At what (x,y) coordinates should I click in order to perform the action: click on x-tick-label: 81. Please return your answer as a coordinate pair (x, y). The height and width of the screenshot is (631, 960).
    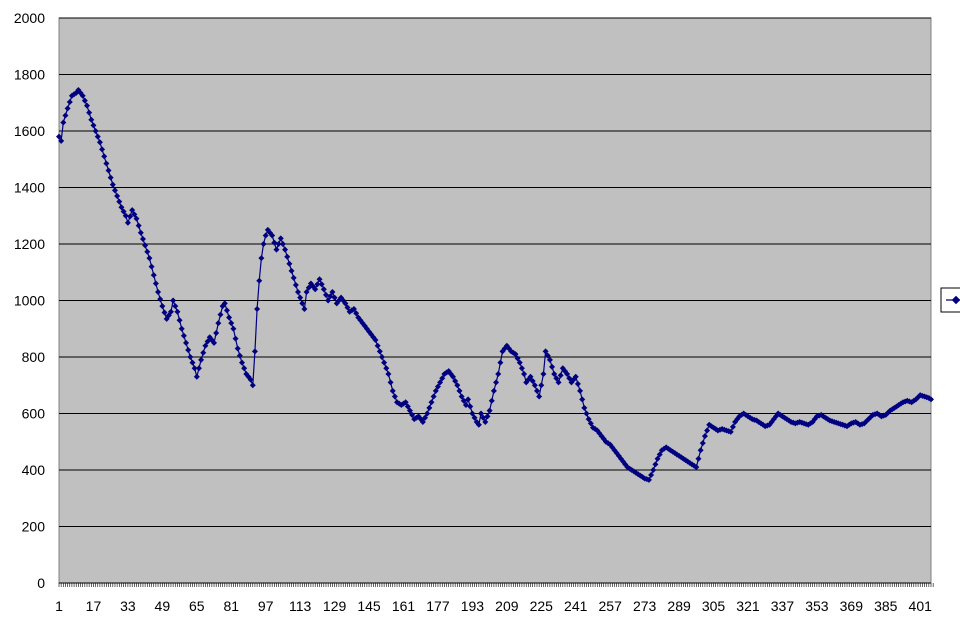
    Looking at the image, I should click on (231, 606).